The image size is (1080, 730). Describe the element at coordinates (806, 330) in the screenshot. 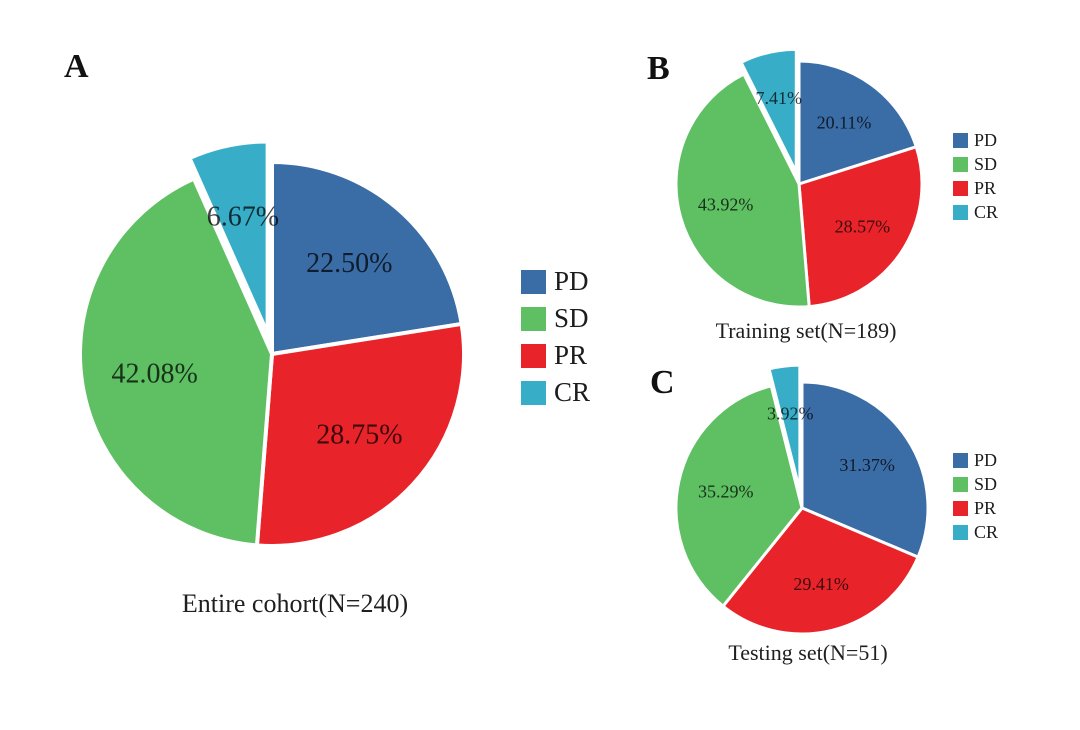

I see `pie-title-training-set: Training set(N=189)` at that location.